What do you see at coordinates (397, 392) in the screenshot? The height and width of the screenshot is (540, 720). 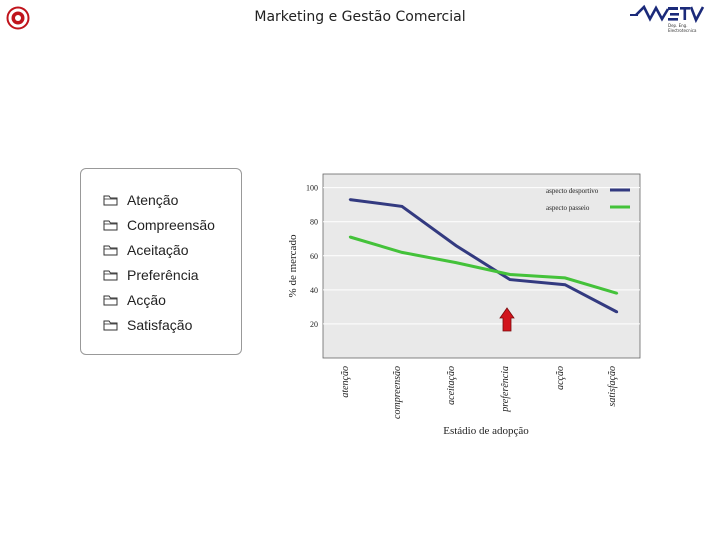 I see `x-tick-label: compreensão` at bounding box center [397, 392].